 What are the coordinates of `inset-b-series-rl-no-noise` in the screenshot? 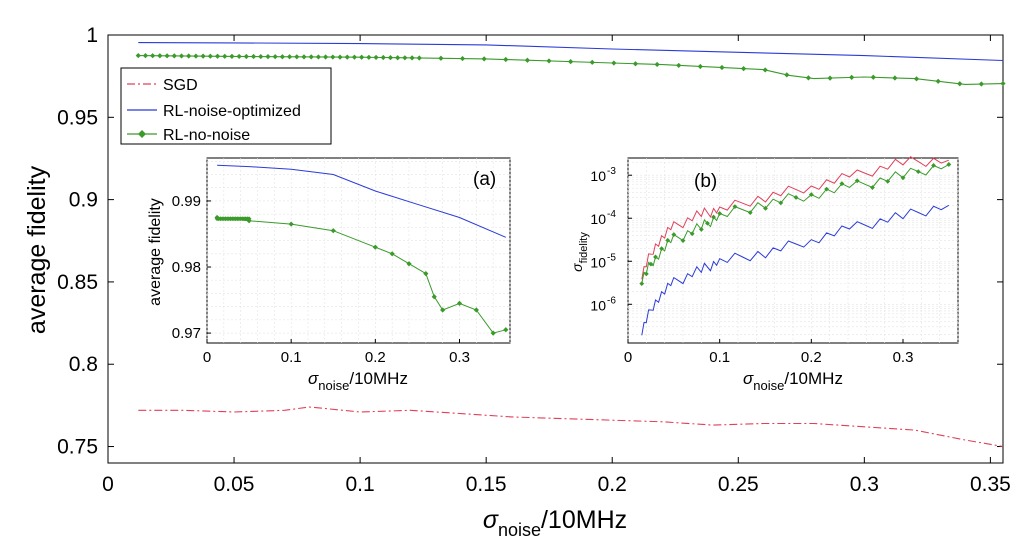 It's located at (795, 224).